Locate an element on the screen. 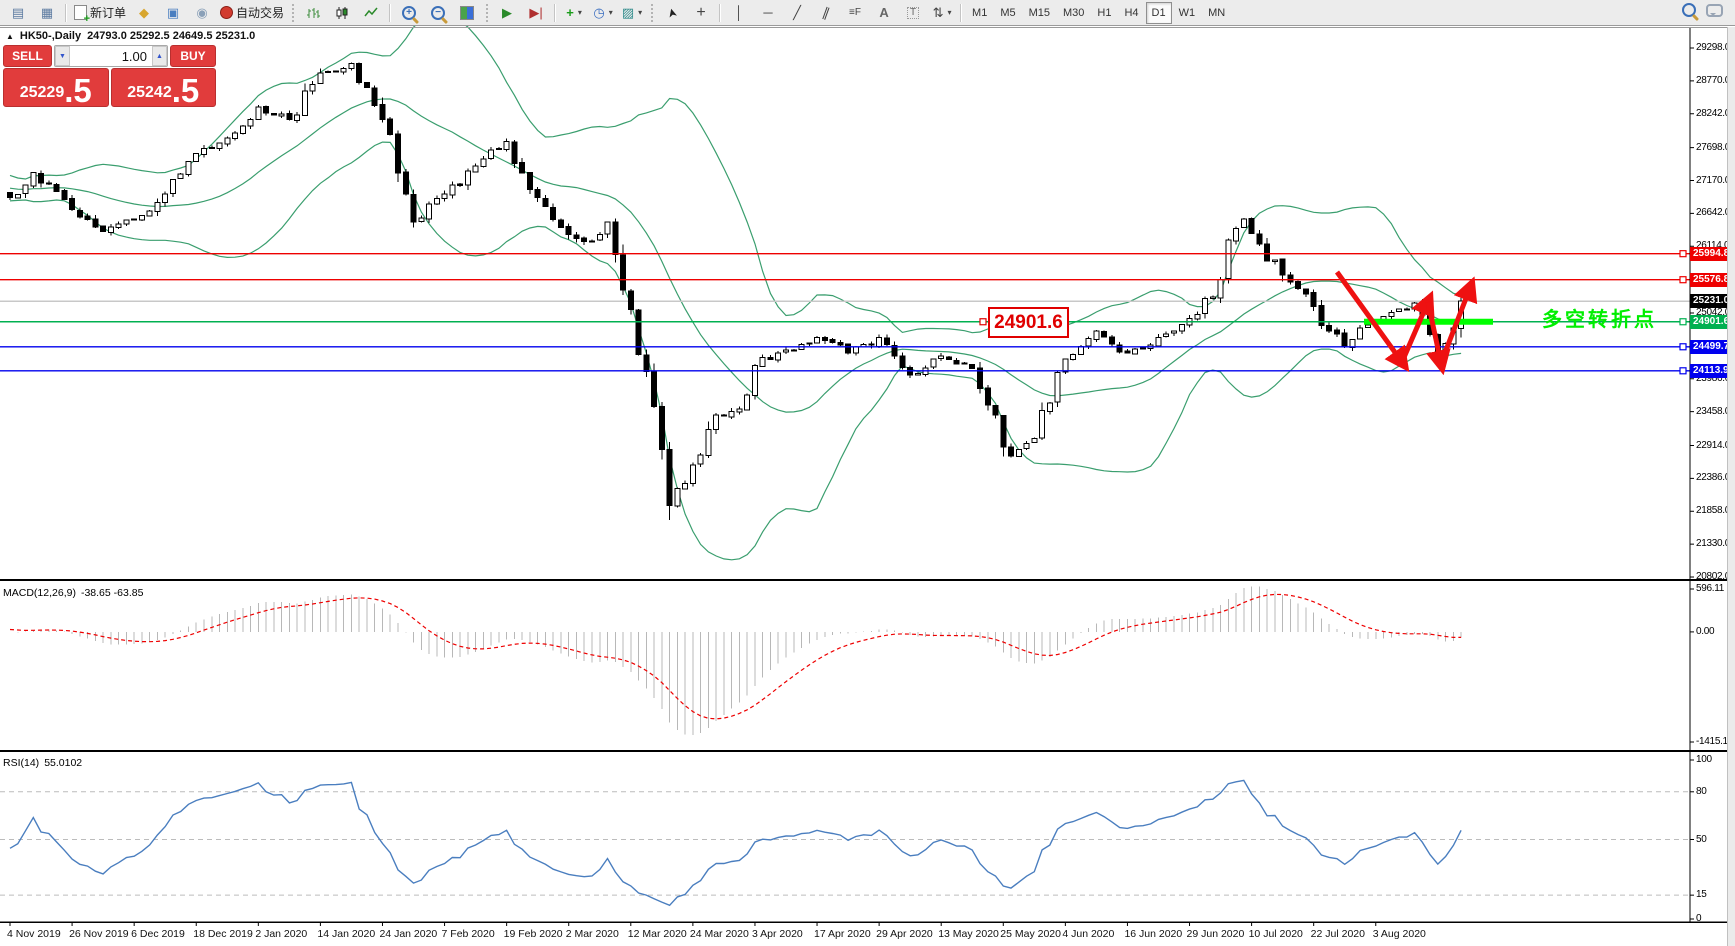 The width and height of the screenshot is (1735, 946). terminal-button: ▣ is located at coordinates (173, 13).